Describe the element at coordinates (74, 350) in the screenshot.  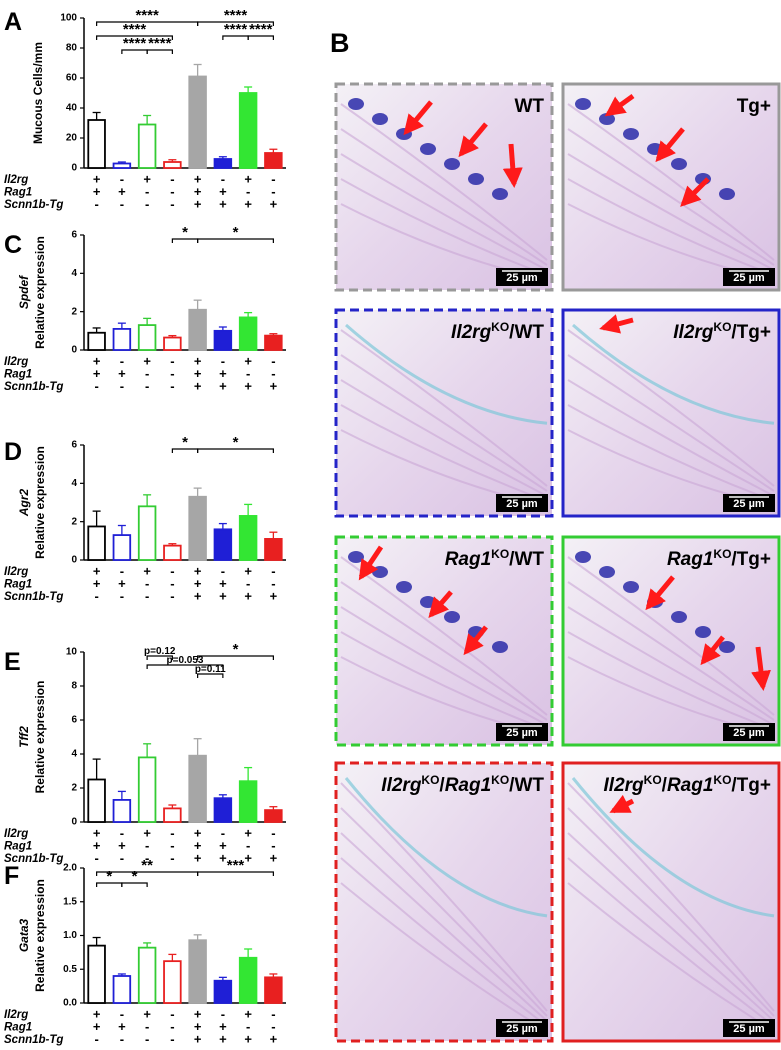
I see `y-tick-label: 0` at that location.